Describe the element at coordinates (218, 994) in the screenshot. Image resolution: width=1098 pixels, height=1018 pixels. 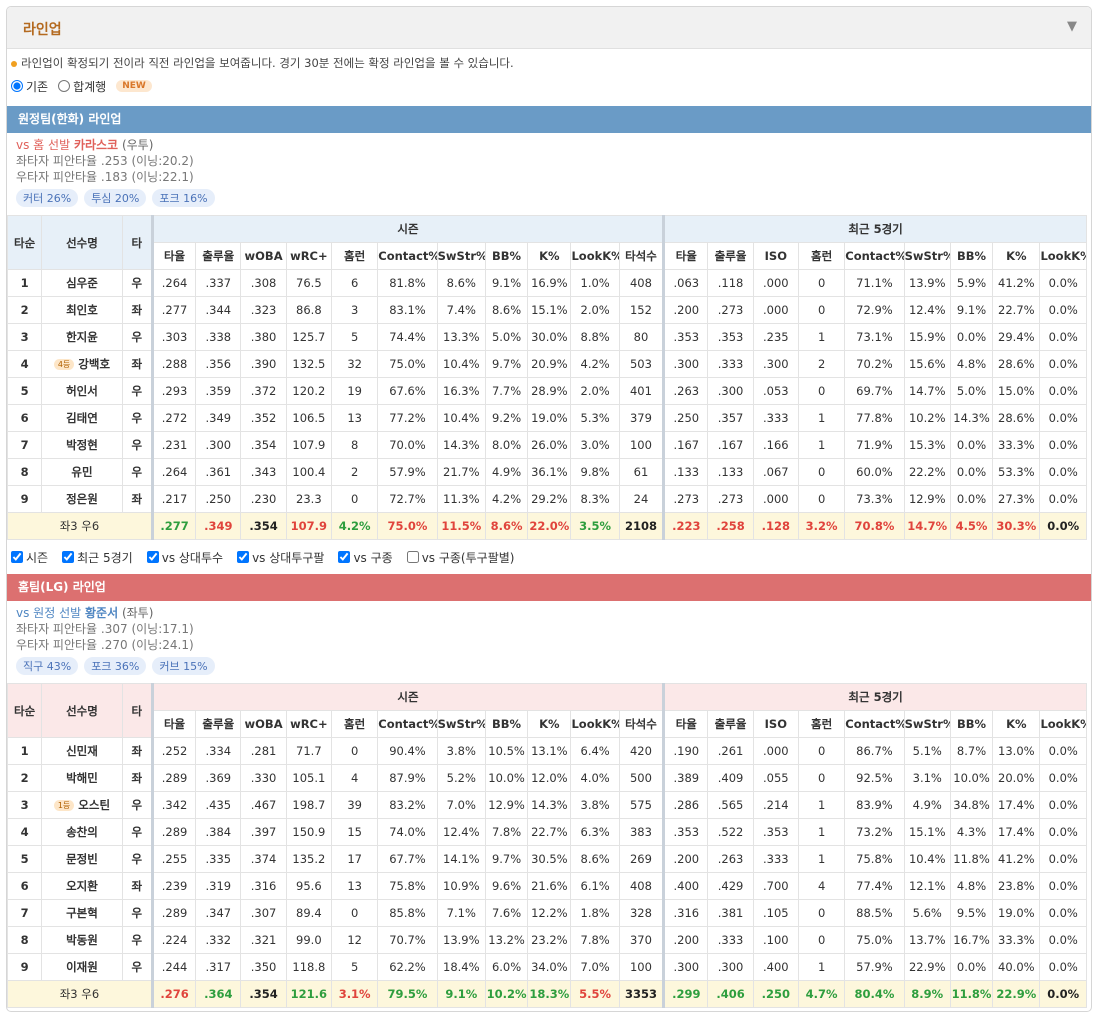
I see `total-season-stat: .364` at that location.